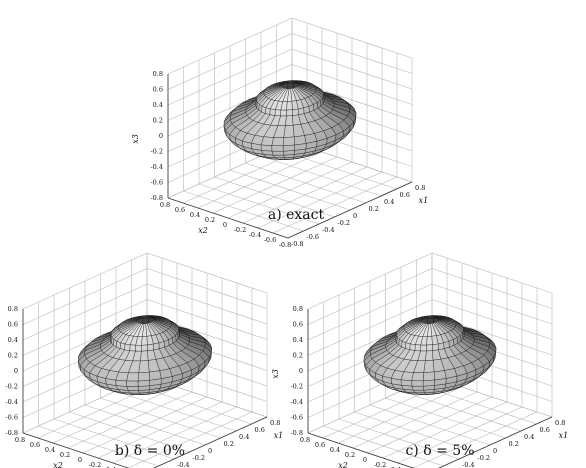 The width and height of the screenshot is (586, 468). Describe the element at coordinates (350, 455) in the screenshot. I see `x2-tick-label: 0.2` at that location.